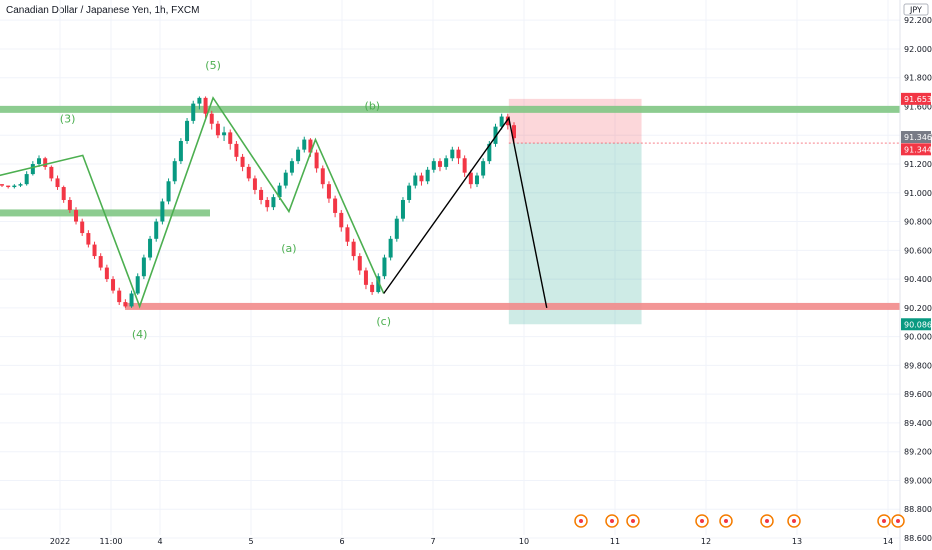 This screenshot has height=550, width=932. What do you see at coordinates (524, 541) in the screenshot?
I see `x-tick-label: 10` at bounding box center [524, 541].